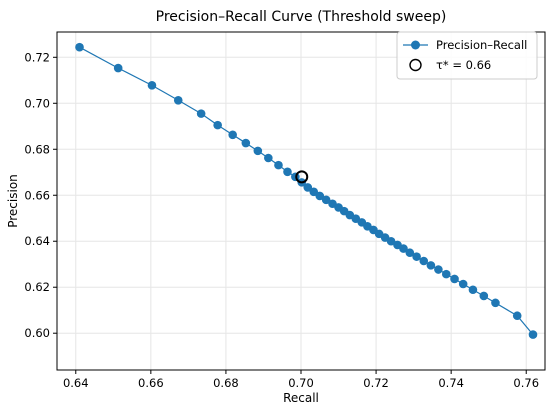 The height and width of the screenshot is (409, 550). What do you see at coordinates (415, 45) in the screenshot?
I see `legend-marker-swatch` at bounding box center [415, 45].